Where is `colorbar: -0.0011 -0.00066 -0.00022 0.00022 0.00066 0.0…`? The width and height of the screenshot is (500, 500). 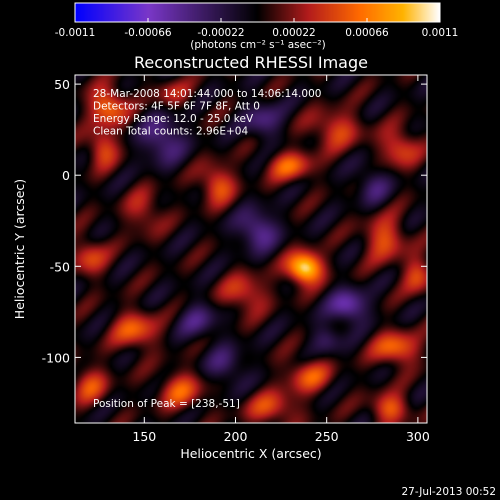 colorbar: -0.0011 -0.00066 -0.00022 0.00022 0.00066 0.0… is located at coordinates (257, 26).